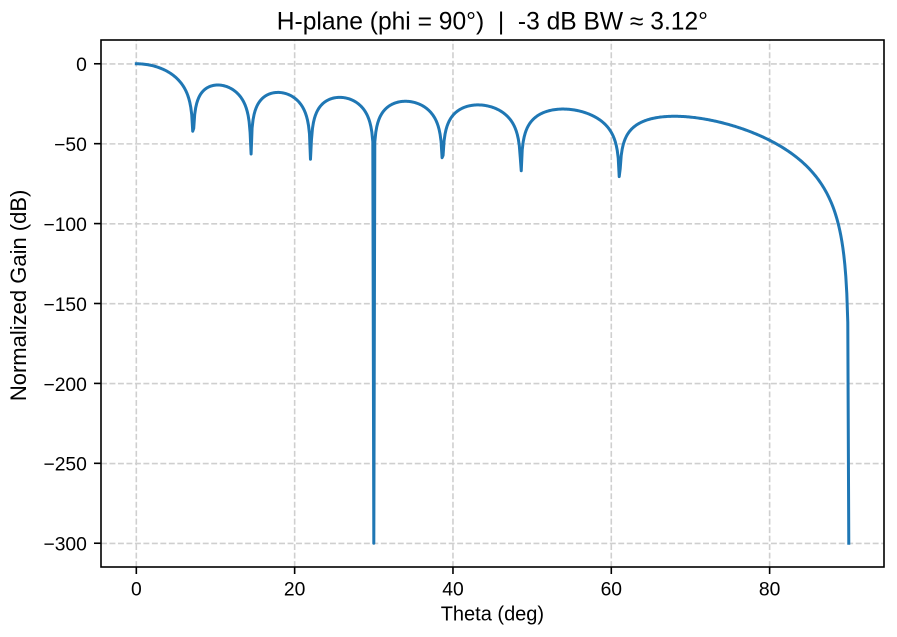 The width and height of the screenshot is (897, 637). I want to click on svg-text: 80, so click(769, 589).